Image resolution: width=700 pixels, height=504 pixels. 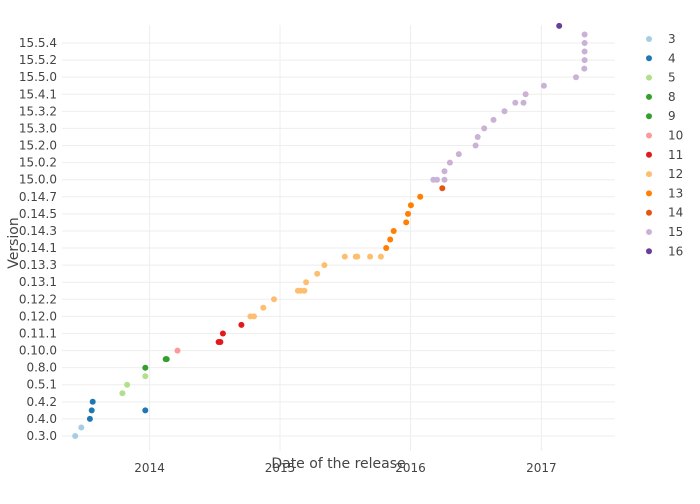 What do you see at coordinates (149, 468) in the screenshot?
I see `x-tick-label: 2014` at bounding box center [149, 468].